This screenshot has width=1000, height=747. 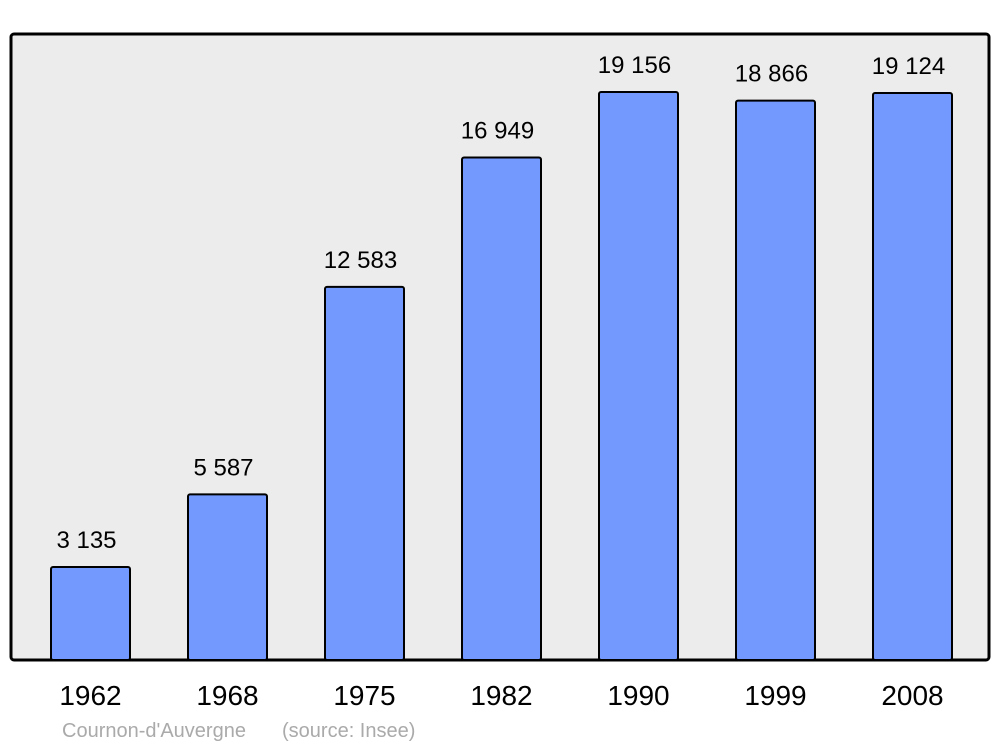 What do you see at coordinates (360, 260) in the screenshot?
I see `value-label: 12 583` at bounding box center [360, 260].